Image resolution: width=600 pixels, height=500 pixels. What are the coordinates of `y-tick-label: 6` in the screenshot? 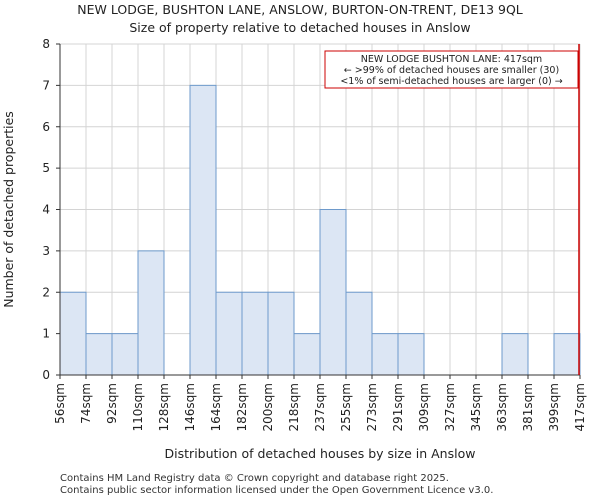 It's located at (46, 127).